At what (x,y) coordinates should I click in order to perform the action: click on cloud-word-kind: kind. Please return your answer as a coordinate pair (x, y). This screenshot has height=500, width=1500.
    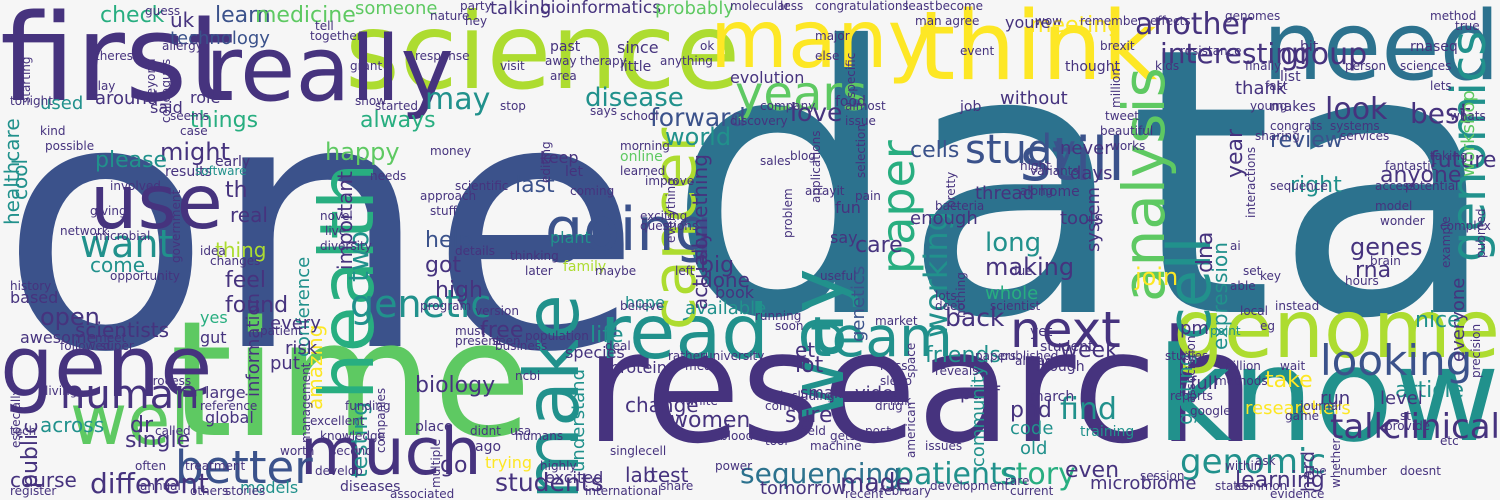
    Looking at the image, I should click on (53, 131).